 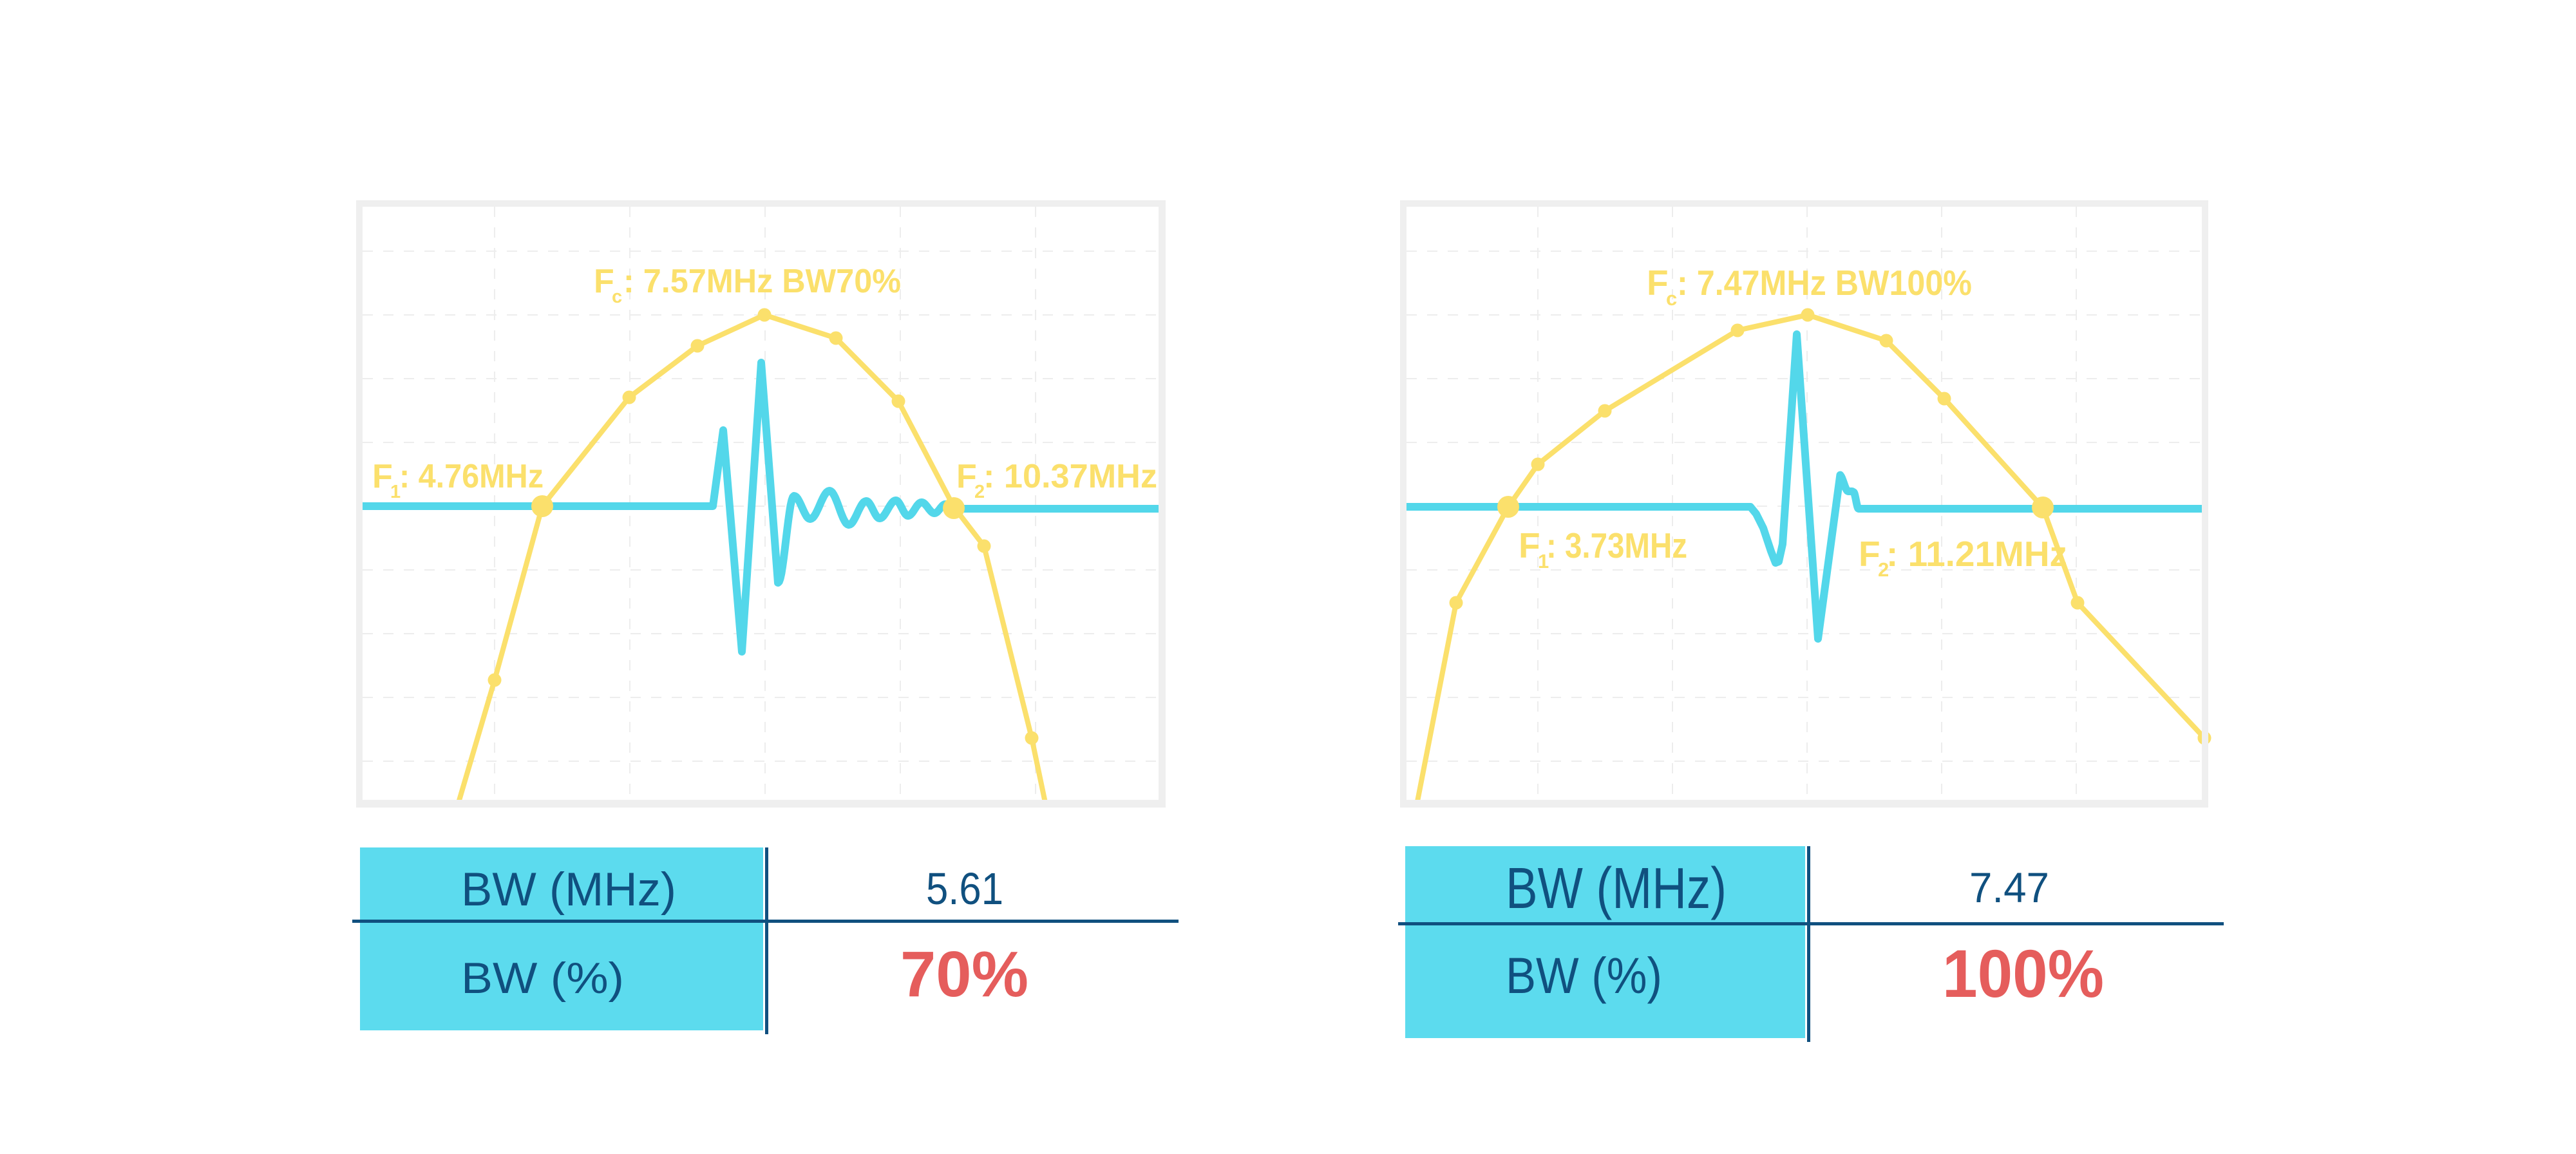 I want to click on svg-text:: 7.57MHz BW70%: : 7.57MHz BW70%, so click(x=762, y=281).